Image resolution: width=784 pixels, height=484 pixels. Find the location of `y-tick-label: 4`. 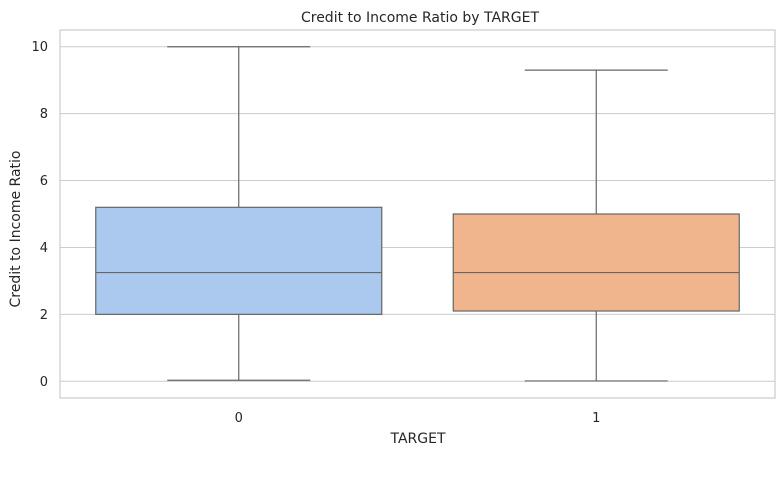

y-tick-label: 4 is located at coordinates (44, 248).